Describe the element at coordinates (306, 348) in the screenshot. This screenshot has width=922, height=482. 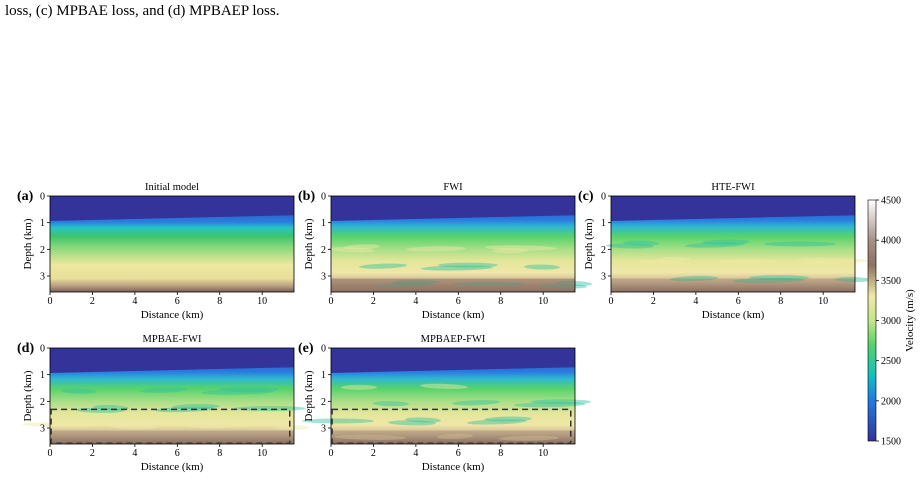
I see `panel-label: (e)` at that location.